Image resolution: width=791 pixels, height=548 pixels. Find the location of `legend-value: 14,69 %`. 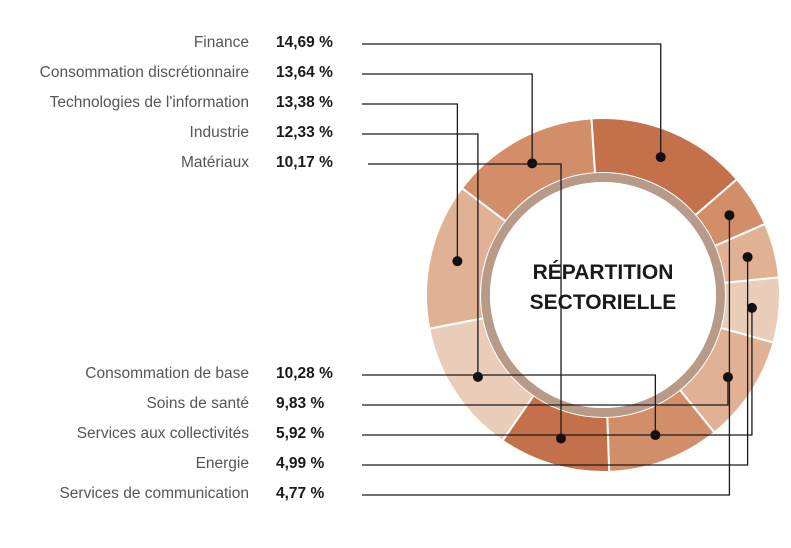

legend-value: 14,69 % is located at coordinates (304, 42).